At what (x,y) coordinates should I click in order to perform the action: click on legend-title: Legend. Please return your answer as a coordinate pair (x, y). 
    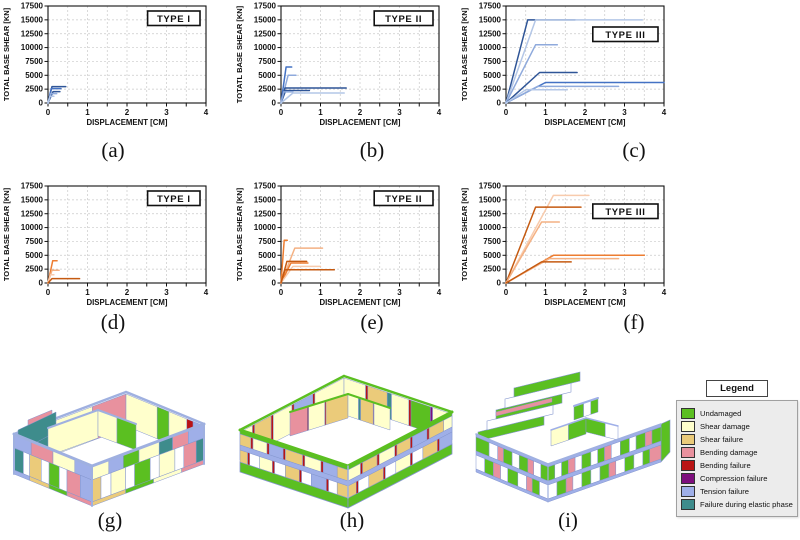
    Looking at the image, I should click on (737, 388).